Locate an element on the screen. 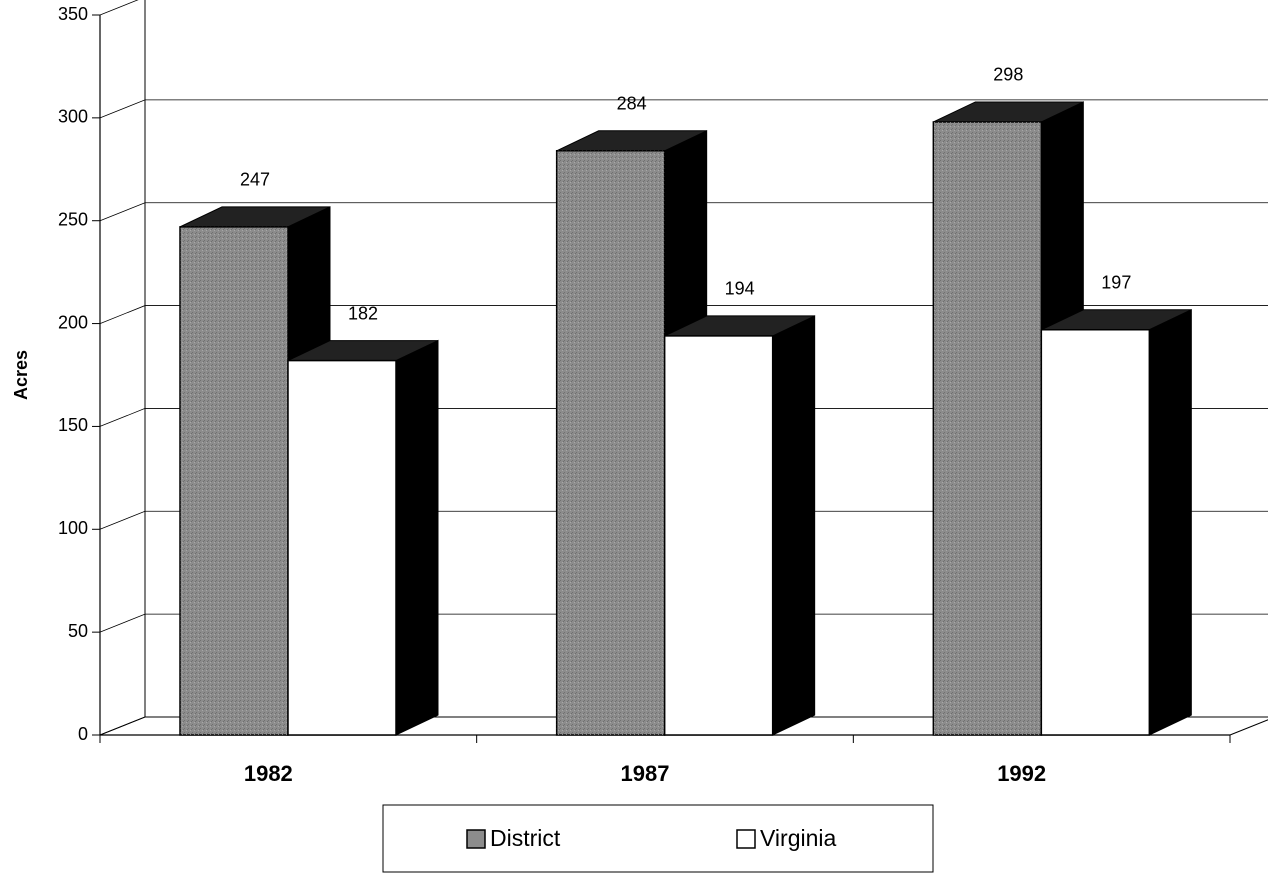  y-tick-label: 300 is located at coordinates (73, 117).